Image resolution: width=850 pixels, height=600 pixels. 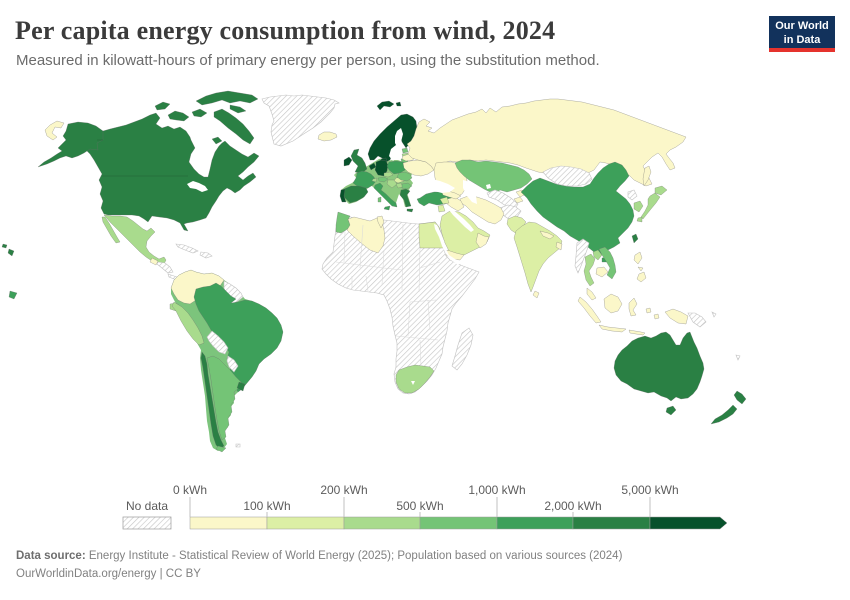 I want to click on svg-text: 2,000 kWh, so click(x=572, y=506).